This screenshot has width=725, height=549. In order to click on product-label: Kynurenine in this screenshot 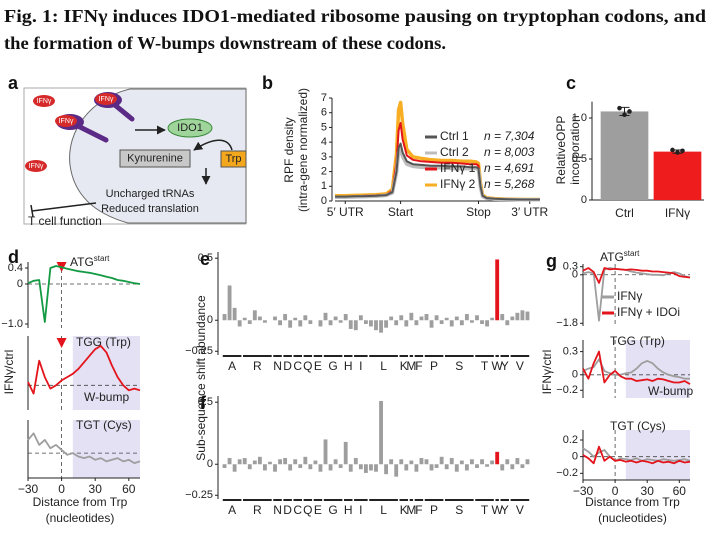, I will do `click(155, 158)`.